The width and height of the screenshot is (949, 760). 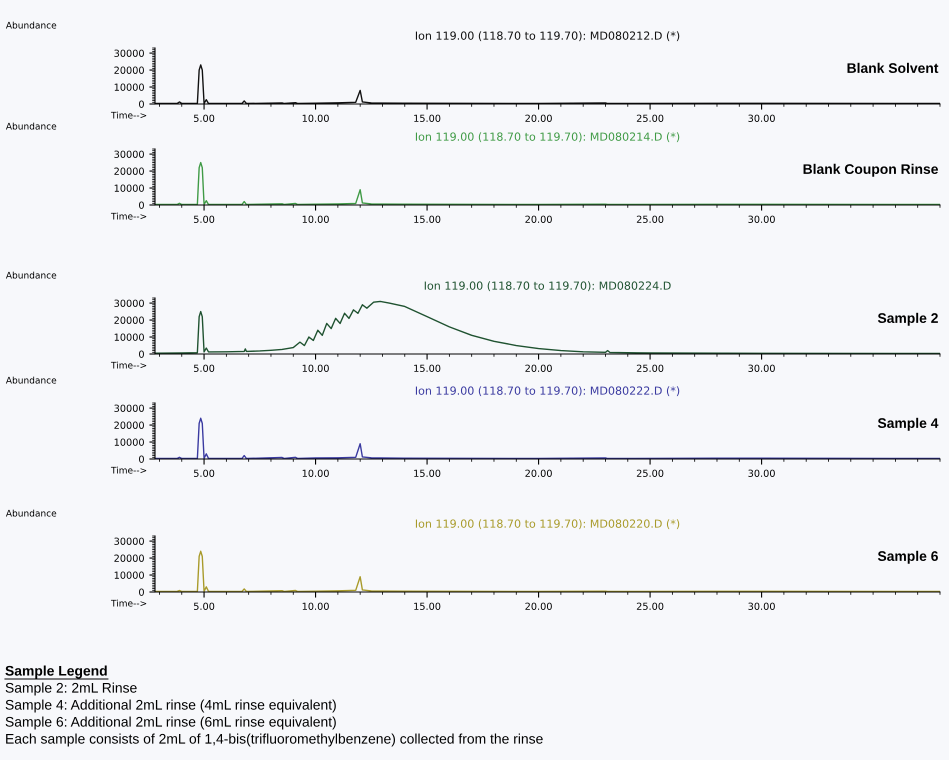 What do you see at coordinates (171, 723) in the screenshot?
I see `text: Sample 6: Additional 2mL rinse (6mL rinse equivalent)` at bounding box center [171, 723].